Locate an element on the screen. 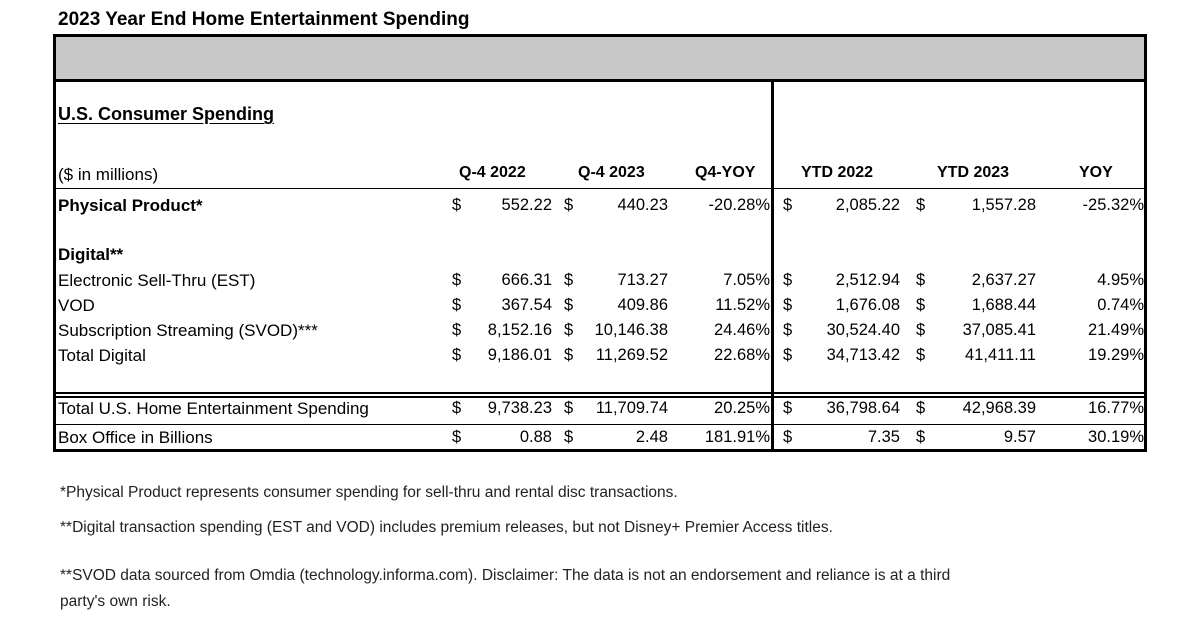  cell-physical-yoy: -25.32% is located at coordinates (1113, 205).